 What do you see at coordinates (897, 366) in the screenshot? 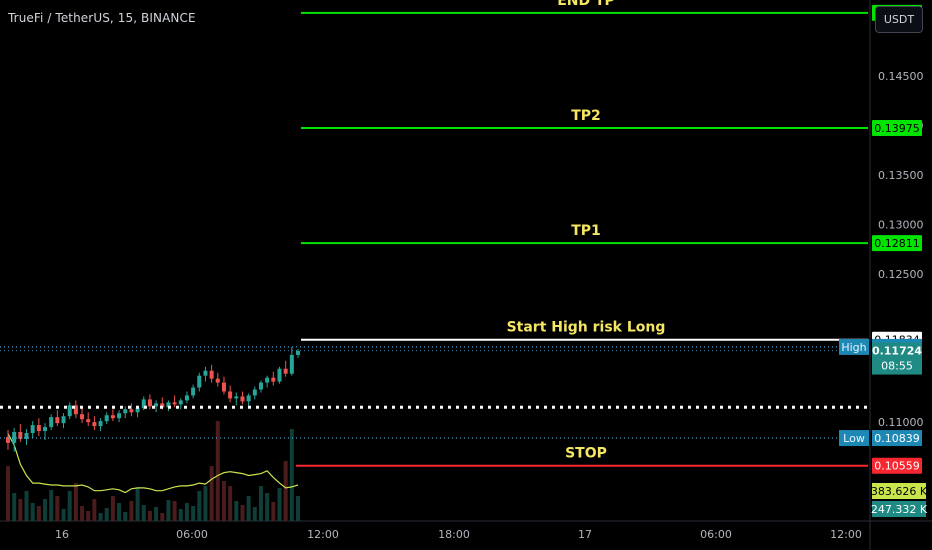
I see `countdown-label: 08:55` at bounding box center [897, 366].